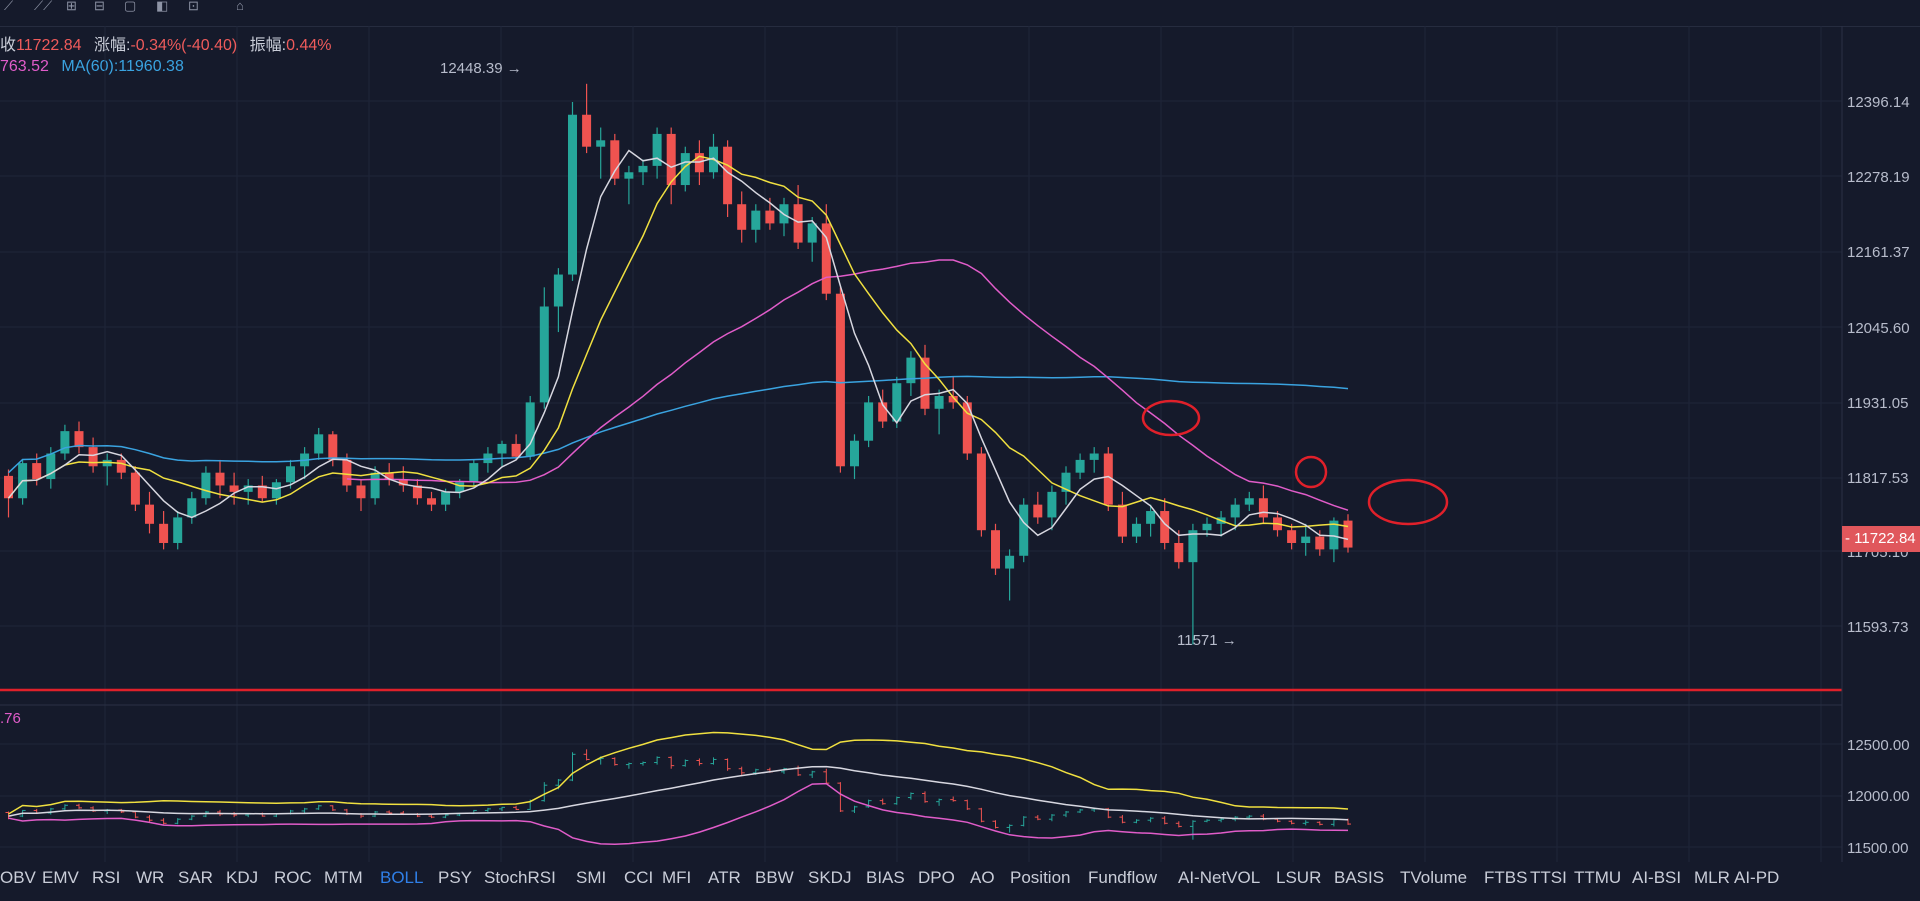  Describe the element at coordinates (1712, 877) in the screenshot. I see `indicator-tab-mlr: MLR` at that location.